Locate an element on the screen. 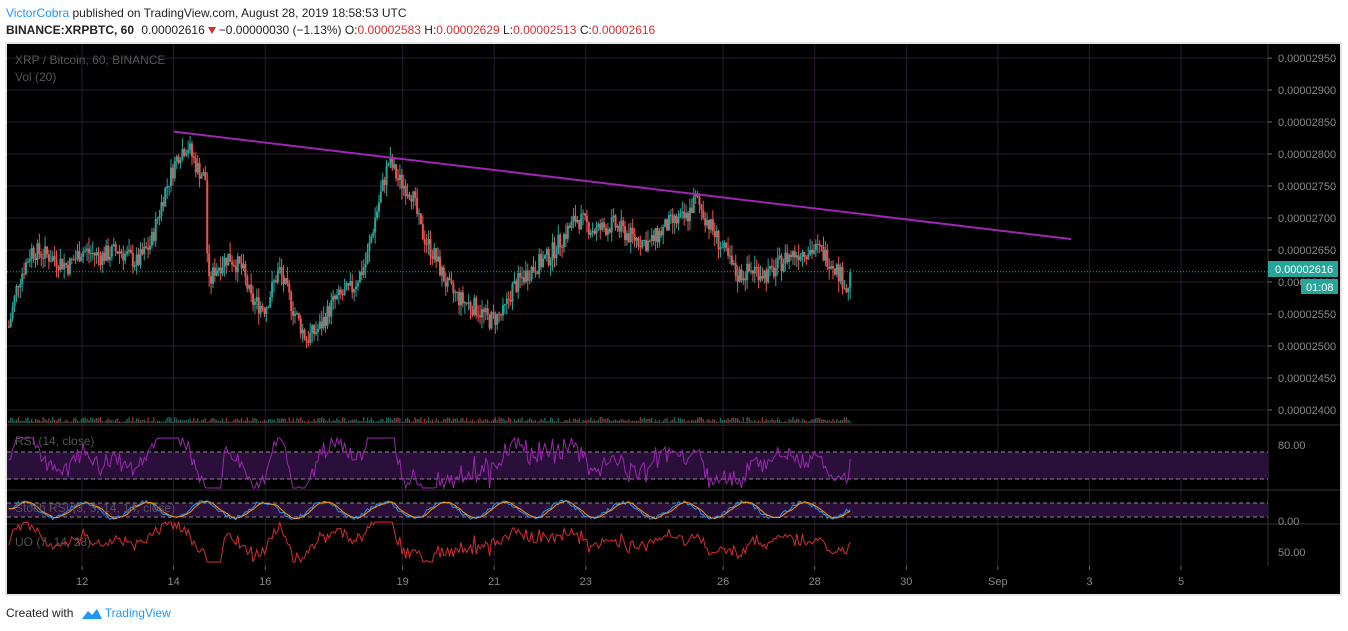 The image size is (1348, 631). time-axis: 12 14 16 19 21 23 26 28 30 Sep 3 5 is located at coordinates (630, 577).